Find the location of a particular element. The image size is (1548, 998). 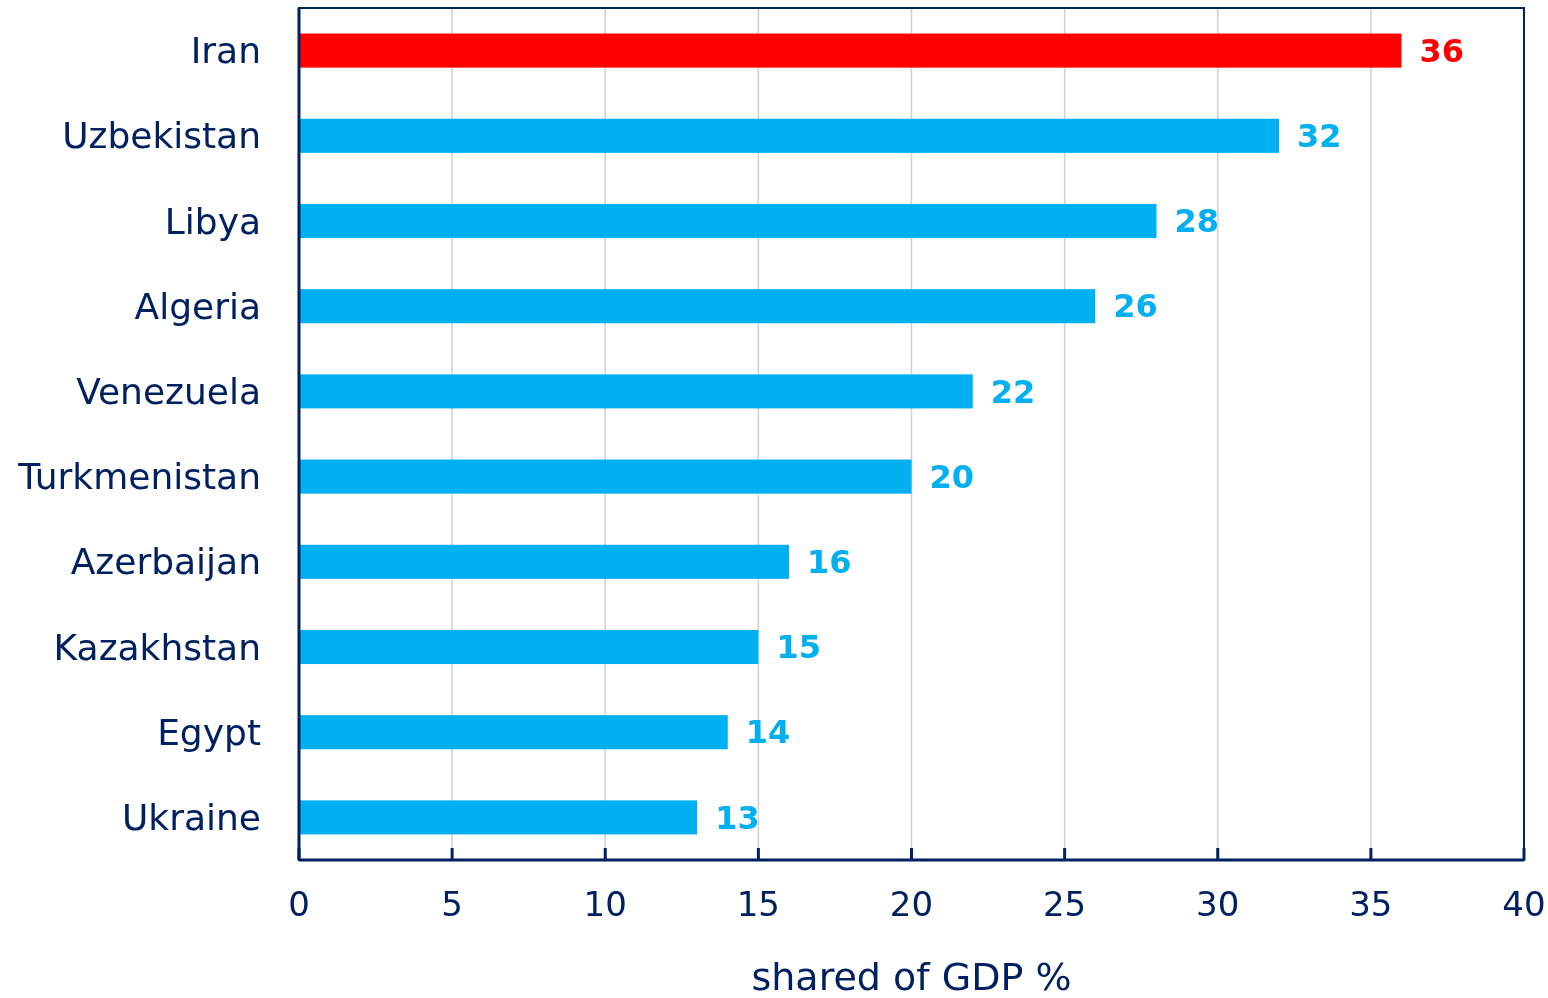

data-label: 13 is located at coordinates (737, 817).